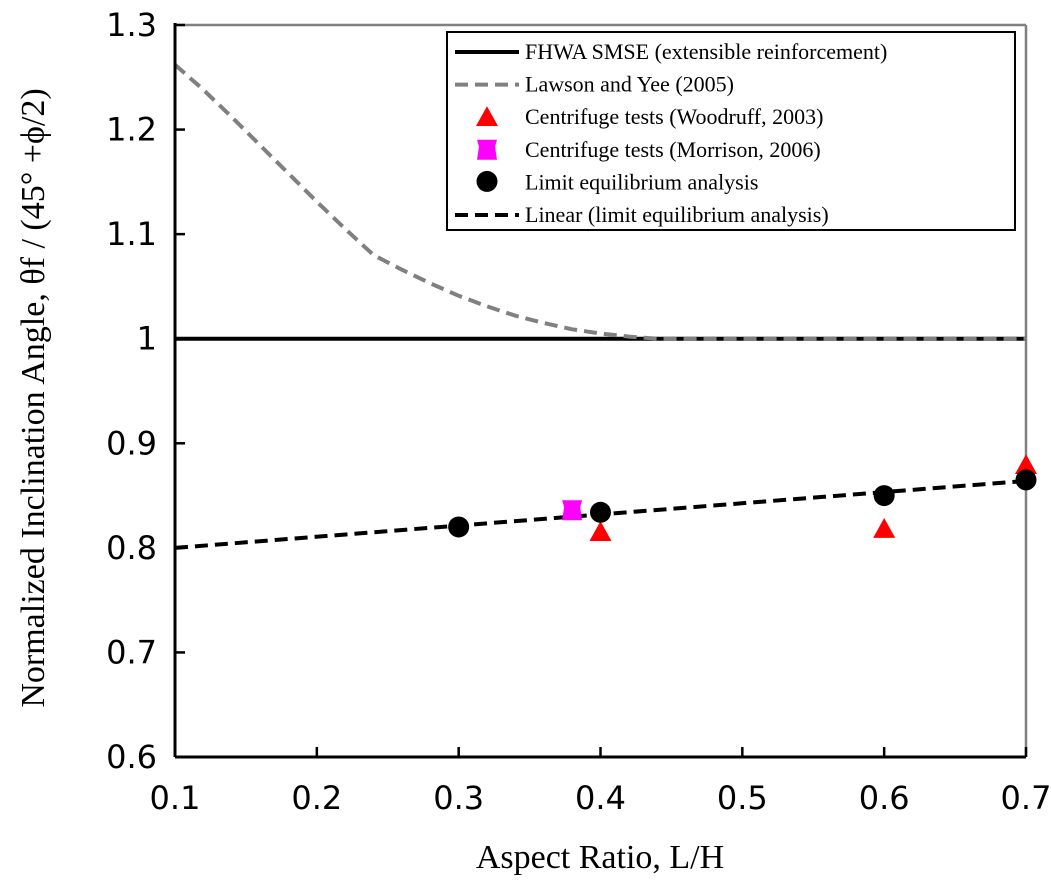  Describe the element at coordinates (674, 116) in the screenshot. I see `legend-label-2: Centrifuge tests (Woodruff, 2003)` at that location.